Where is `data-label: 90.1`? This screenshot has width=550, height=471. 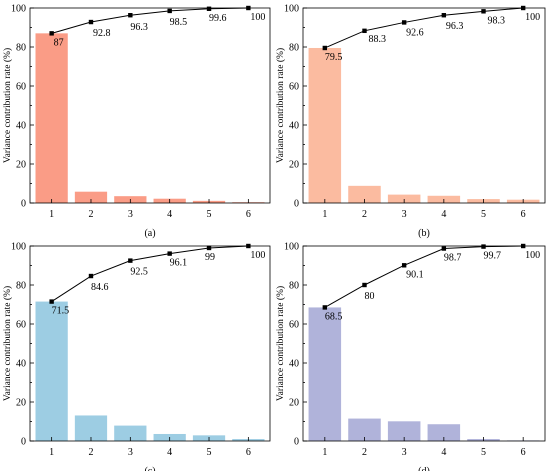
data-label: 90.1 is located at coordinates (415, 274).